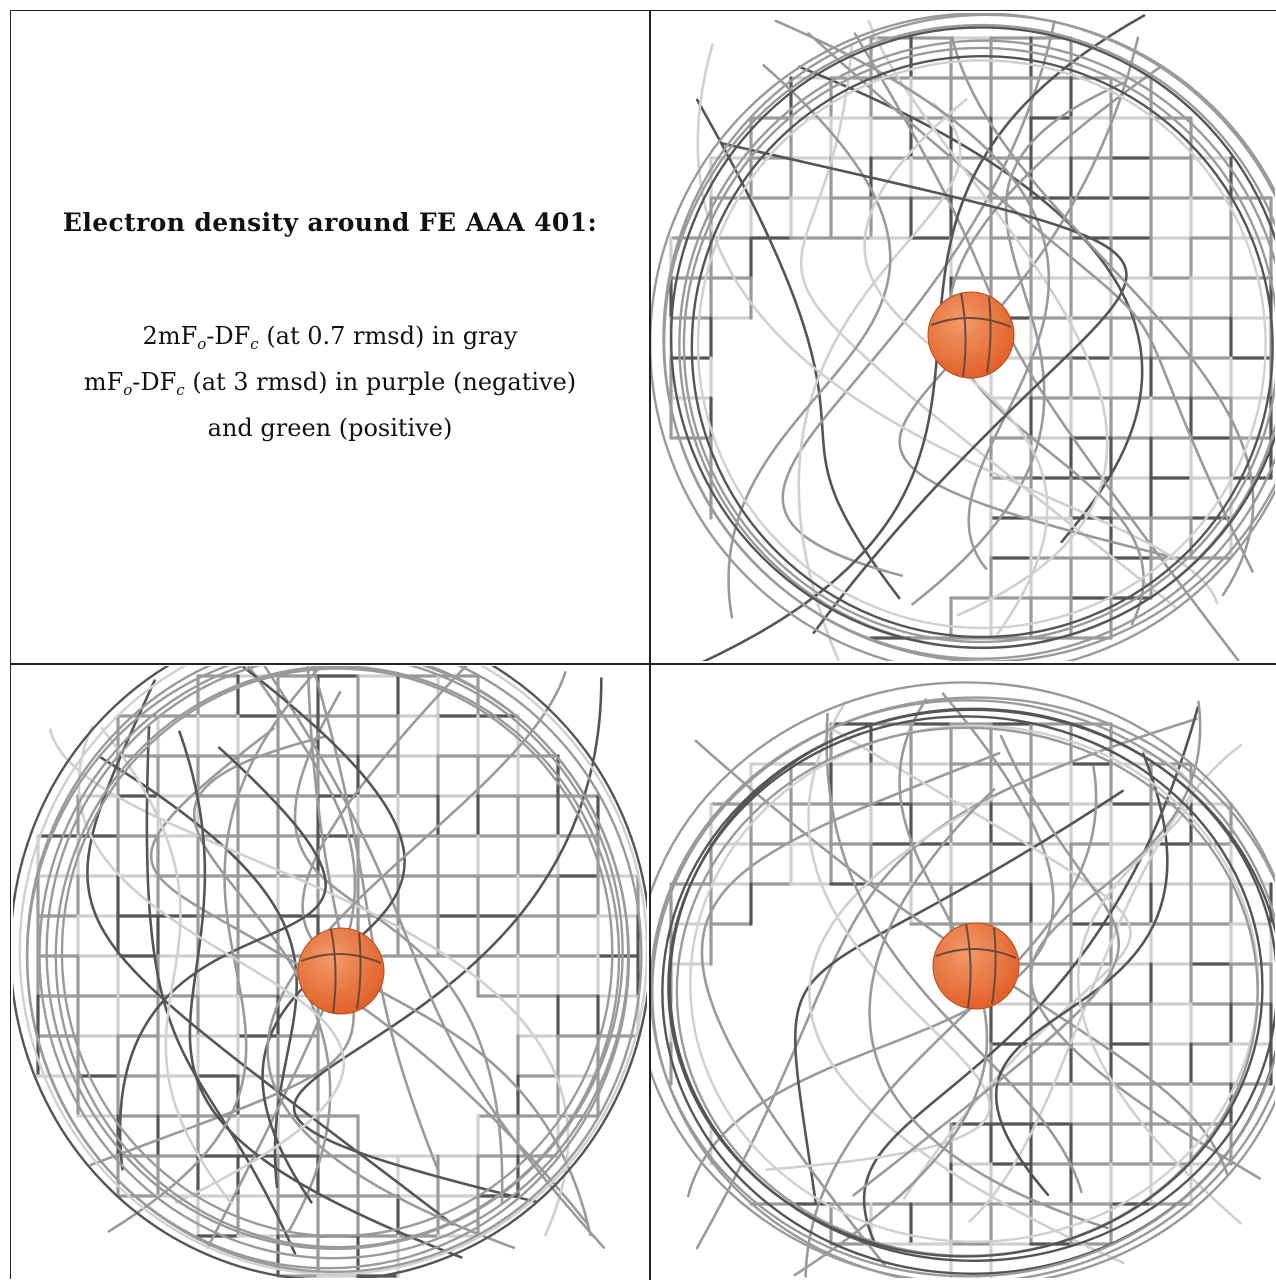 Image resolution: width=1276 pixels, height=1280 pixels. What do you see at coordinates (330, 222) in the screenshot?
I see `figure-title: Electron density around FE AAA 401:` at bounding box center [330, 222].